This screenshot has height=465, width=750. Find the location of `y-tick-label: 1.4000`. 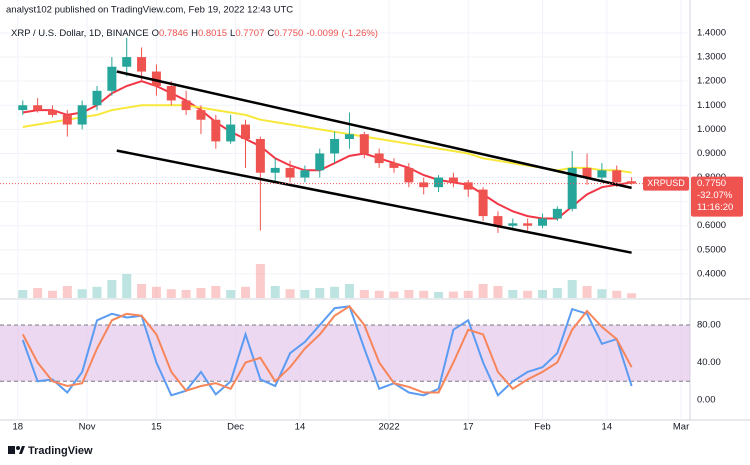

y-tick-label: 1.4000 is located at coordinates (711, 33).